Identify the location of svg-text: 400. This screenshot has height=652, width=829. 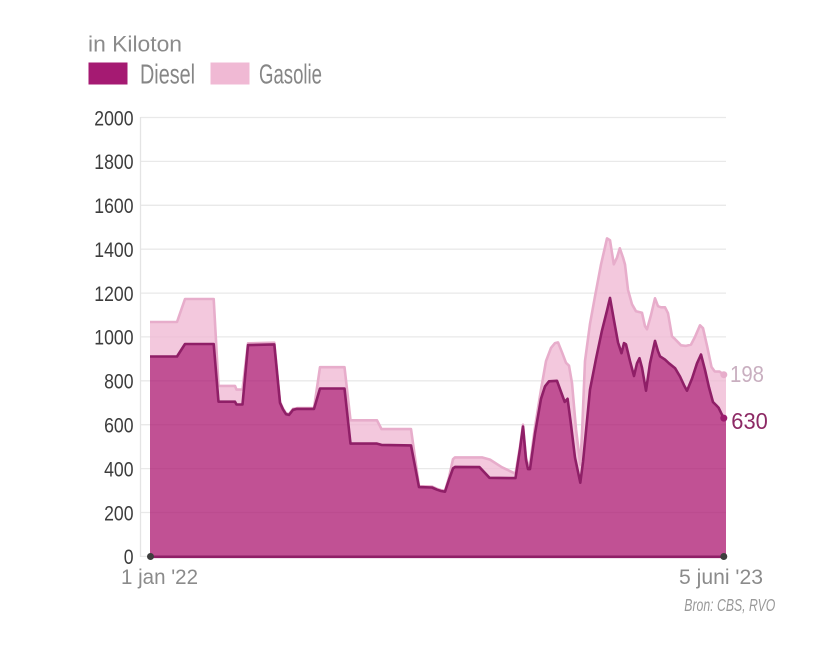
(118, 469).